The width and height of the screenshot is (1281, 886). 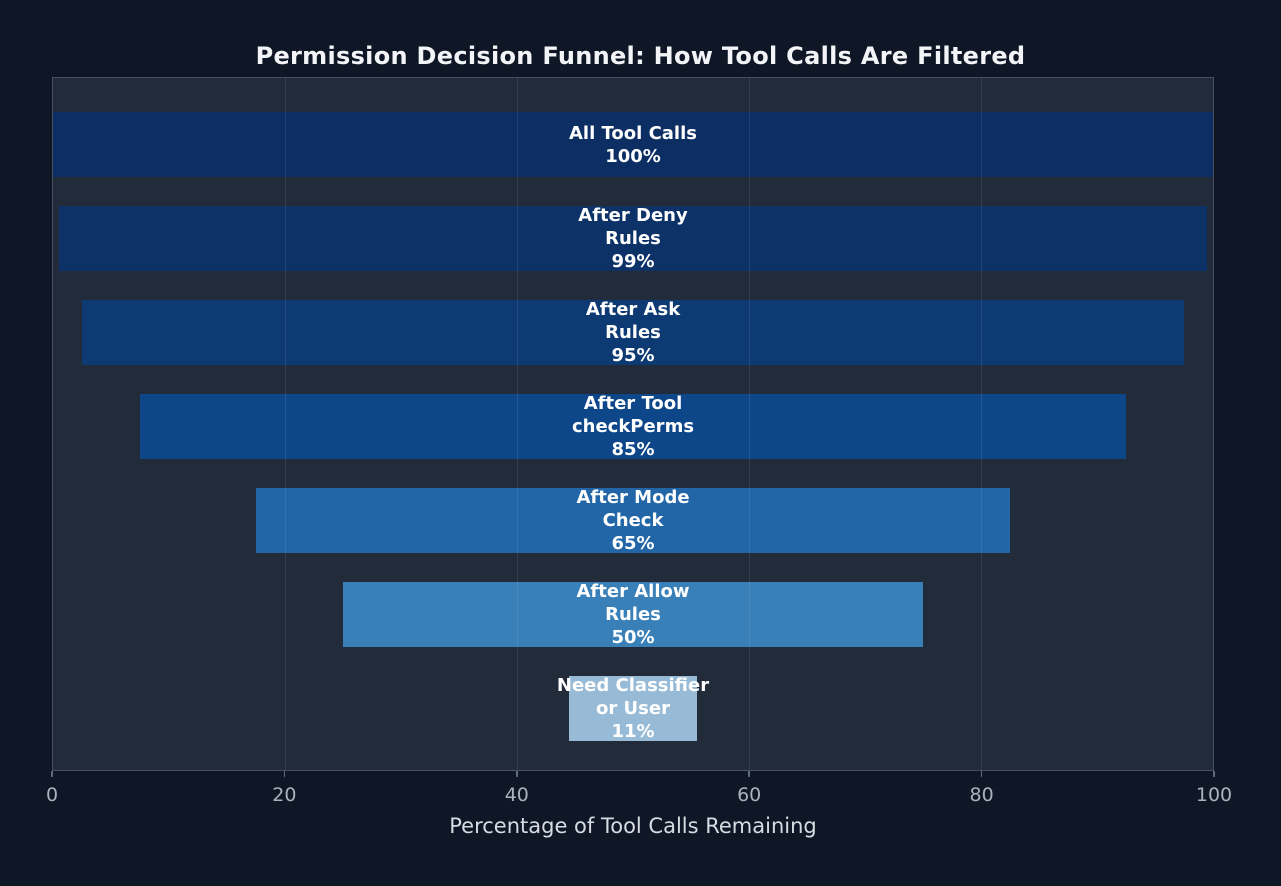 What do you see at coordinates (52, 795) in the screenshot?
I see `x-tick-label: 0` at bounding box center [52, 795].